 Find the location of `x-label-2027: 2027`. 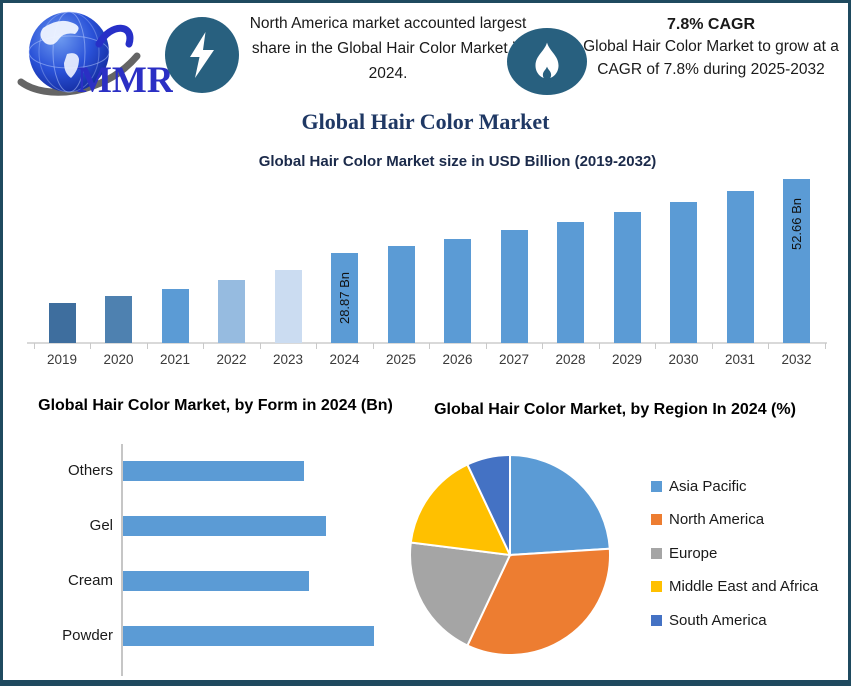

x-label-2027: 2027 is located at coordinates (514, 359).